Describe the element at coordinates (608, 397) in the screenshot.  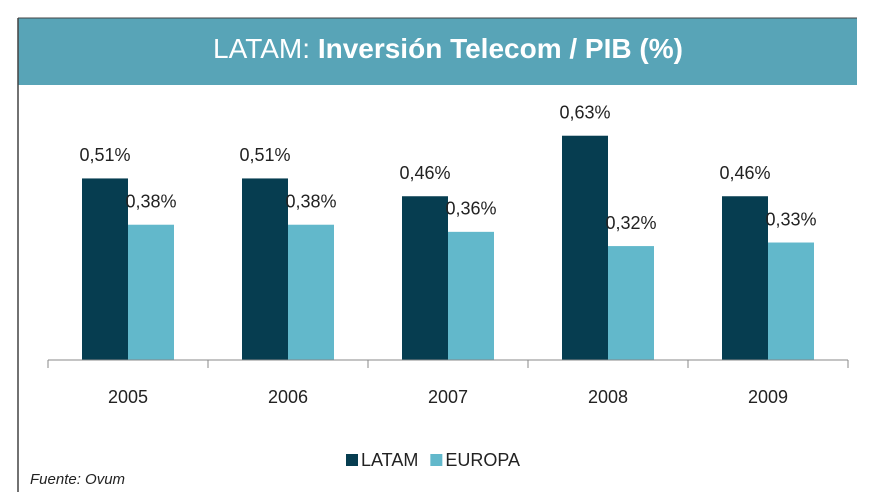
I see `x-tick-label: 2008` at that location.